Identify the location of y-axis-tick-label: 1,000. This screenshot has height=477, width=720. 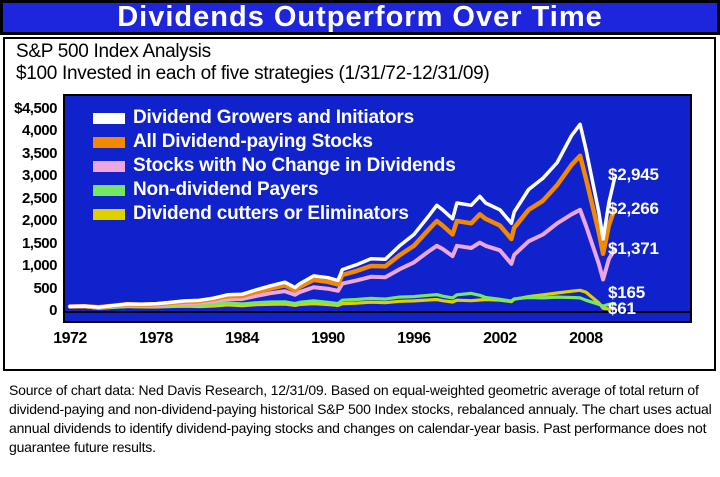
(39, 265).